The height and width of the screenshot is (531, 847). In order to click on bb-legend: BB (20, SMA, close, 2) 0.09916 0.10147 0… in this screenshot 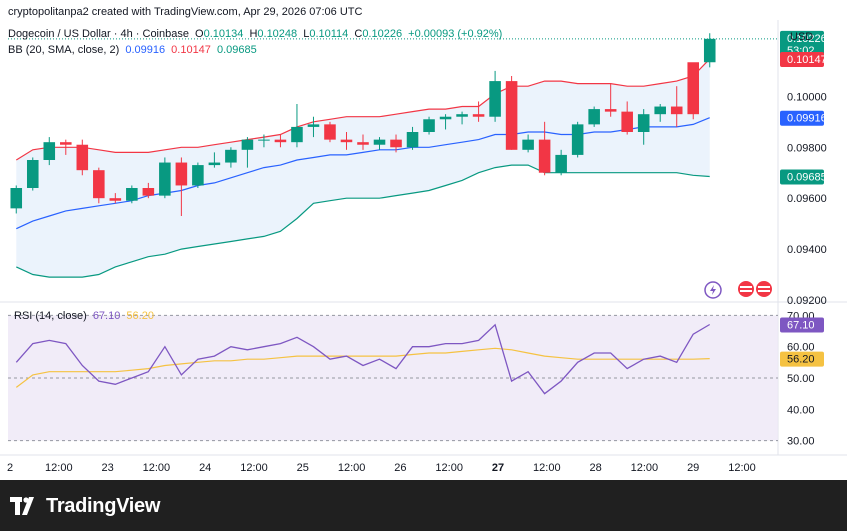, I will do `click(134, 50)`.